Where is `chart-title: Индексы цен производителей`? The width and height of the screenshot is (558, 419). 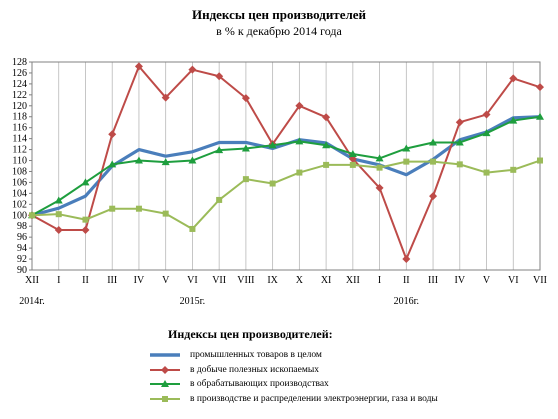 chart-title: Индексы цен производителей is located at coordinates (279, 14).